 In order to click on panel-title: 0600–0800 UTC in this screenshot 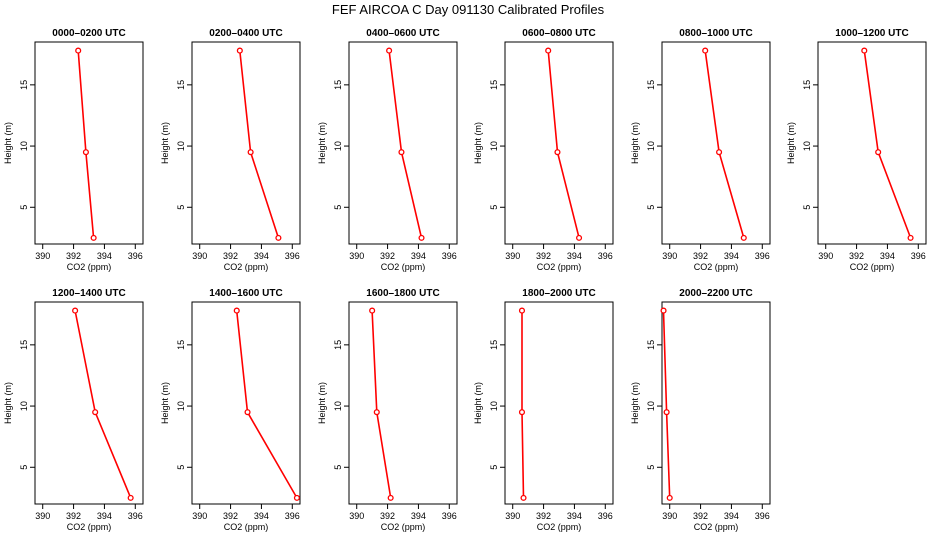, I will do `click(558, 33)`.